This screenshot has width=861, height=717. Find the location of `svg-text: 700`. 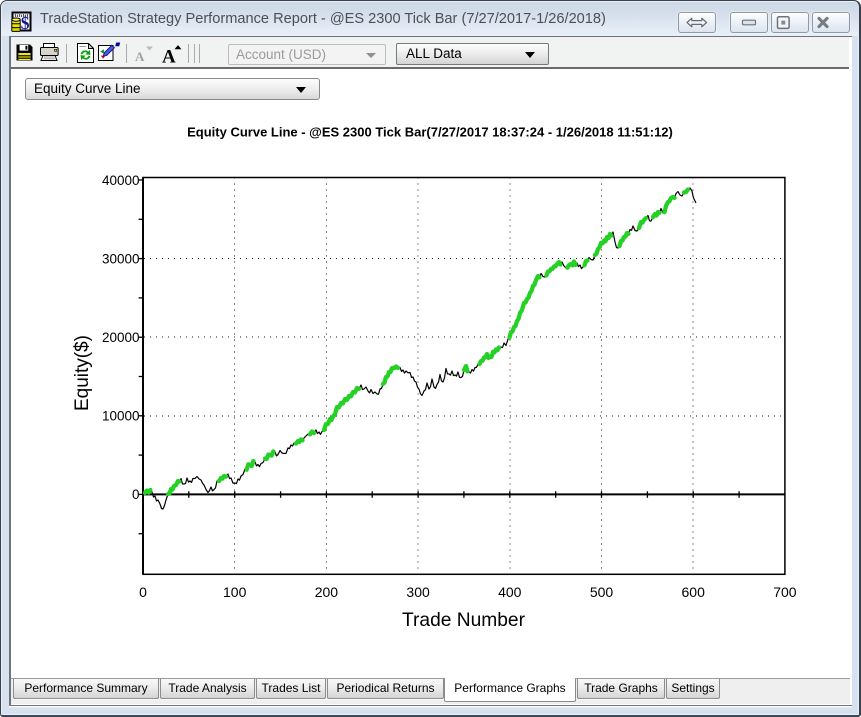

svg-text: 700 is located at coordinates (785, 592).